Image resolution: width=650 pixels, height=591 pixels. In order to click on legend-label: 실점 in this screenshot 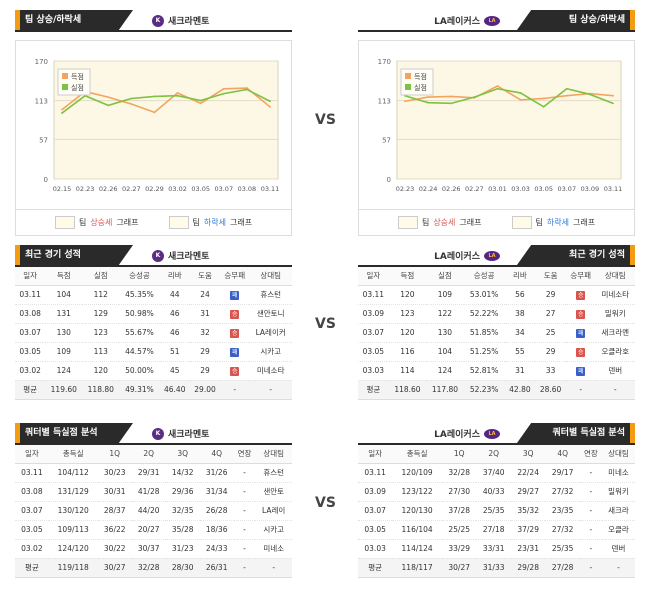, I will do `click(420, 87)`.